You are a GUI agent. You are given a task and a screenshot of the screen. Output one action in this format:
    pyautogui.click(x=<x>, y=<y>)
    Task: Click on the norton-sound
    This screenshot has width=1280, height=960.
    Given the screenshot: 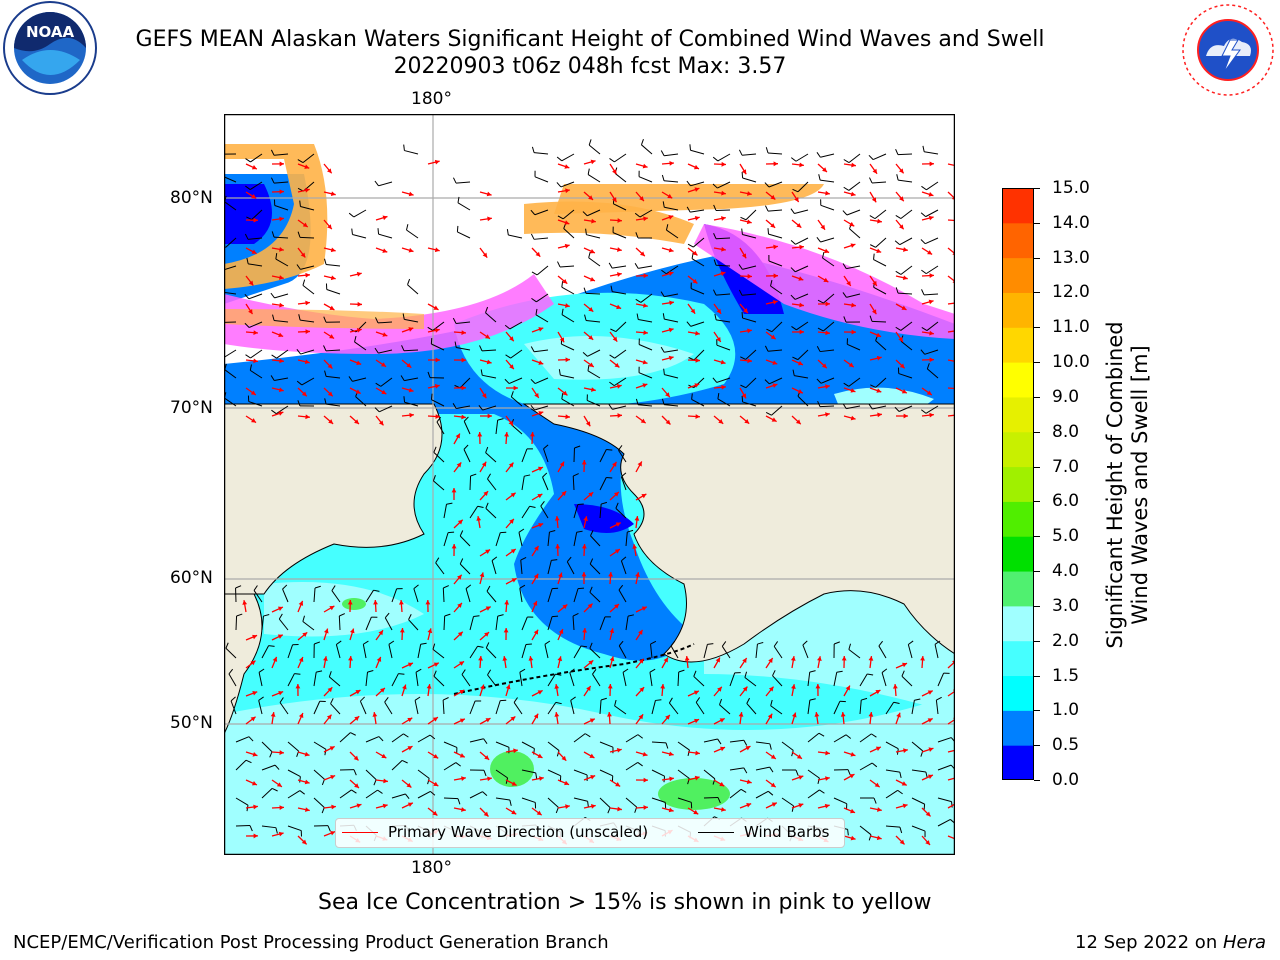 What is the action you would take?
    pyautogui.click(x=604, y=518)
    